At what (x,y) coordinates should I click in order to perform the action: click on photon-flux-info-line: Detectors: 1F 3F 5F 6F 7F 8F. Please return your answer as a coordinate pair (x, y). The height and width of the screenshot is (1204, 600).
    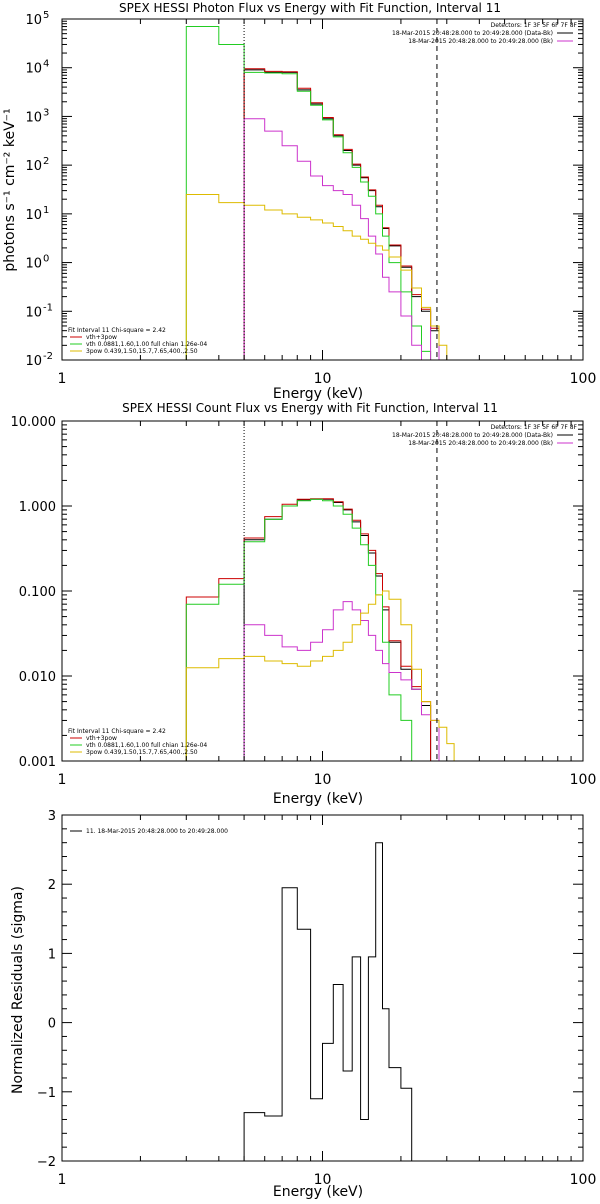
    Looking at the image, I should click on (534, 25).